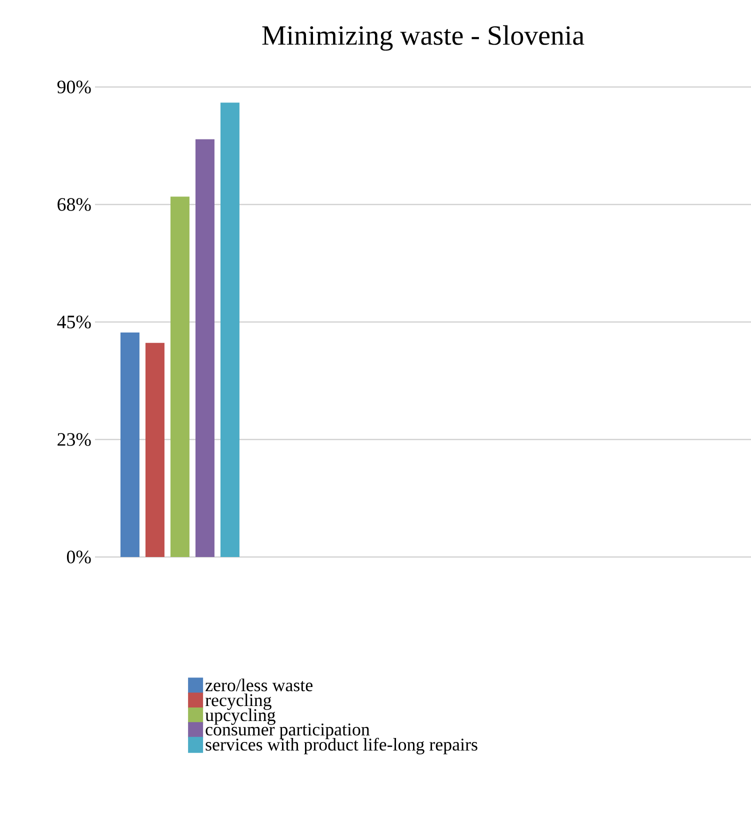  Describe the element at coordinates (74, 322) in the screenshot. I see `y-tick-label: 45%` at that location.